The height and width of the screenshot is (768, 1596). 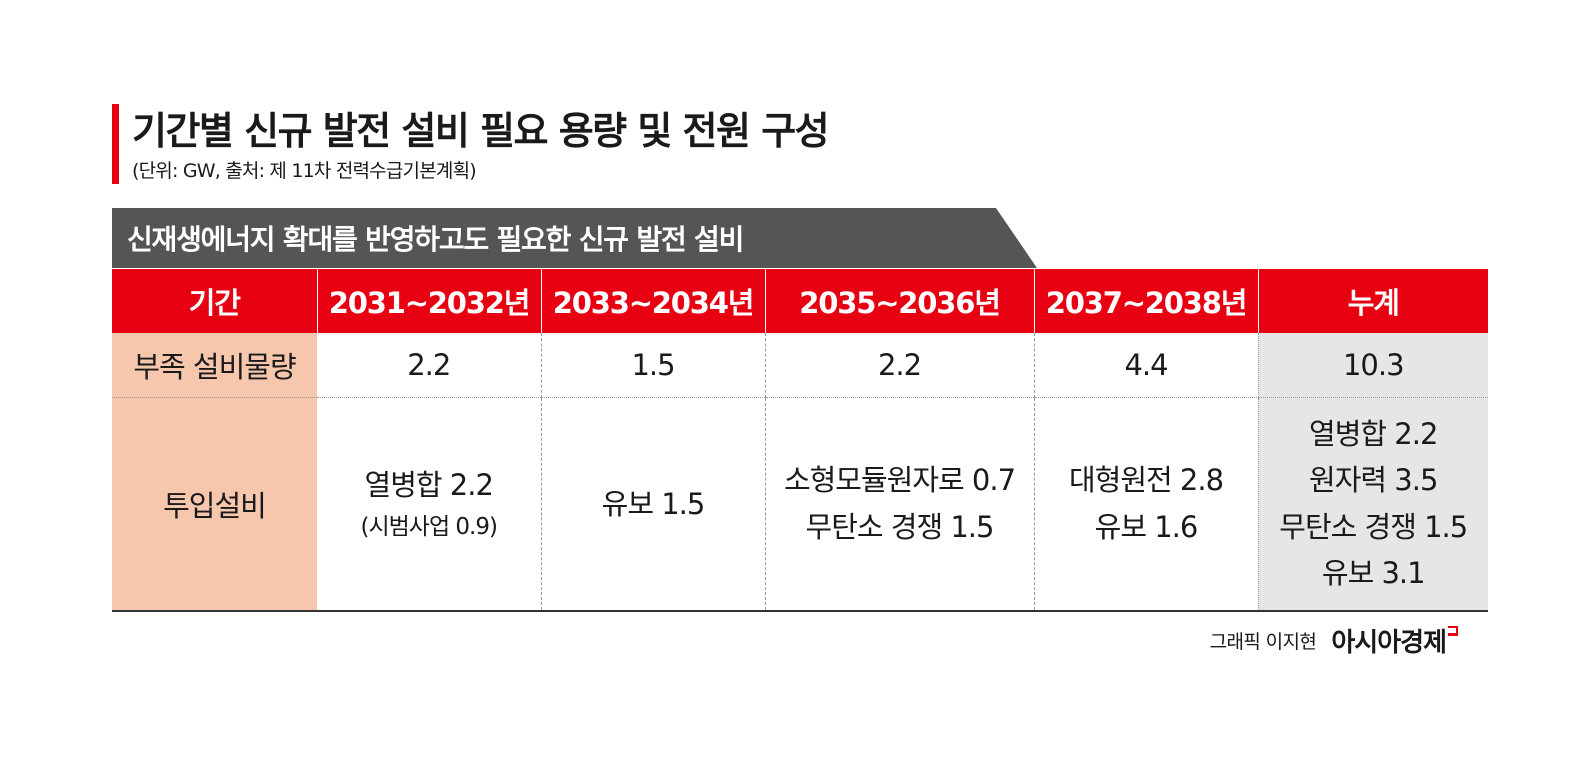 What do you see at coordinates (1146, 480) in the screenshot?
I see `investment-line: 대형원전 2.8` at bounding box center [1146, 480].